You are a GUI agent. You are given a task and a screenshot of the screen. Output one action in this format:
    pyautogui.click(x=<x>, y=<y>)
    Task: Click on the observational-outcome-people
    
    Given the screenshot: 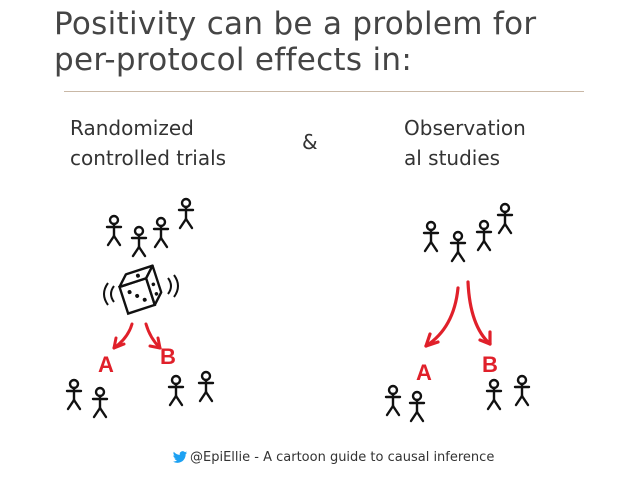 What is the action you would take?
    pyautogui.click(x=457, y=398)
    